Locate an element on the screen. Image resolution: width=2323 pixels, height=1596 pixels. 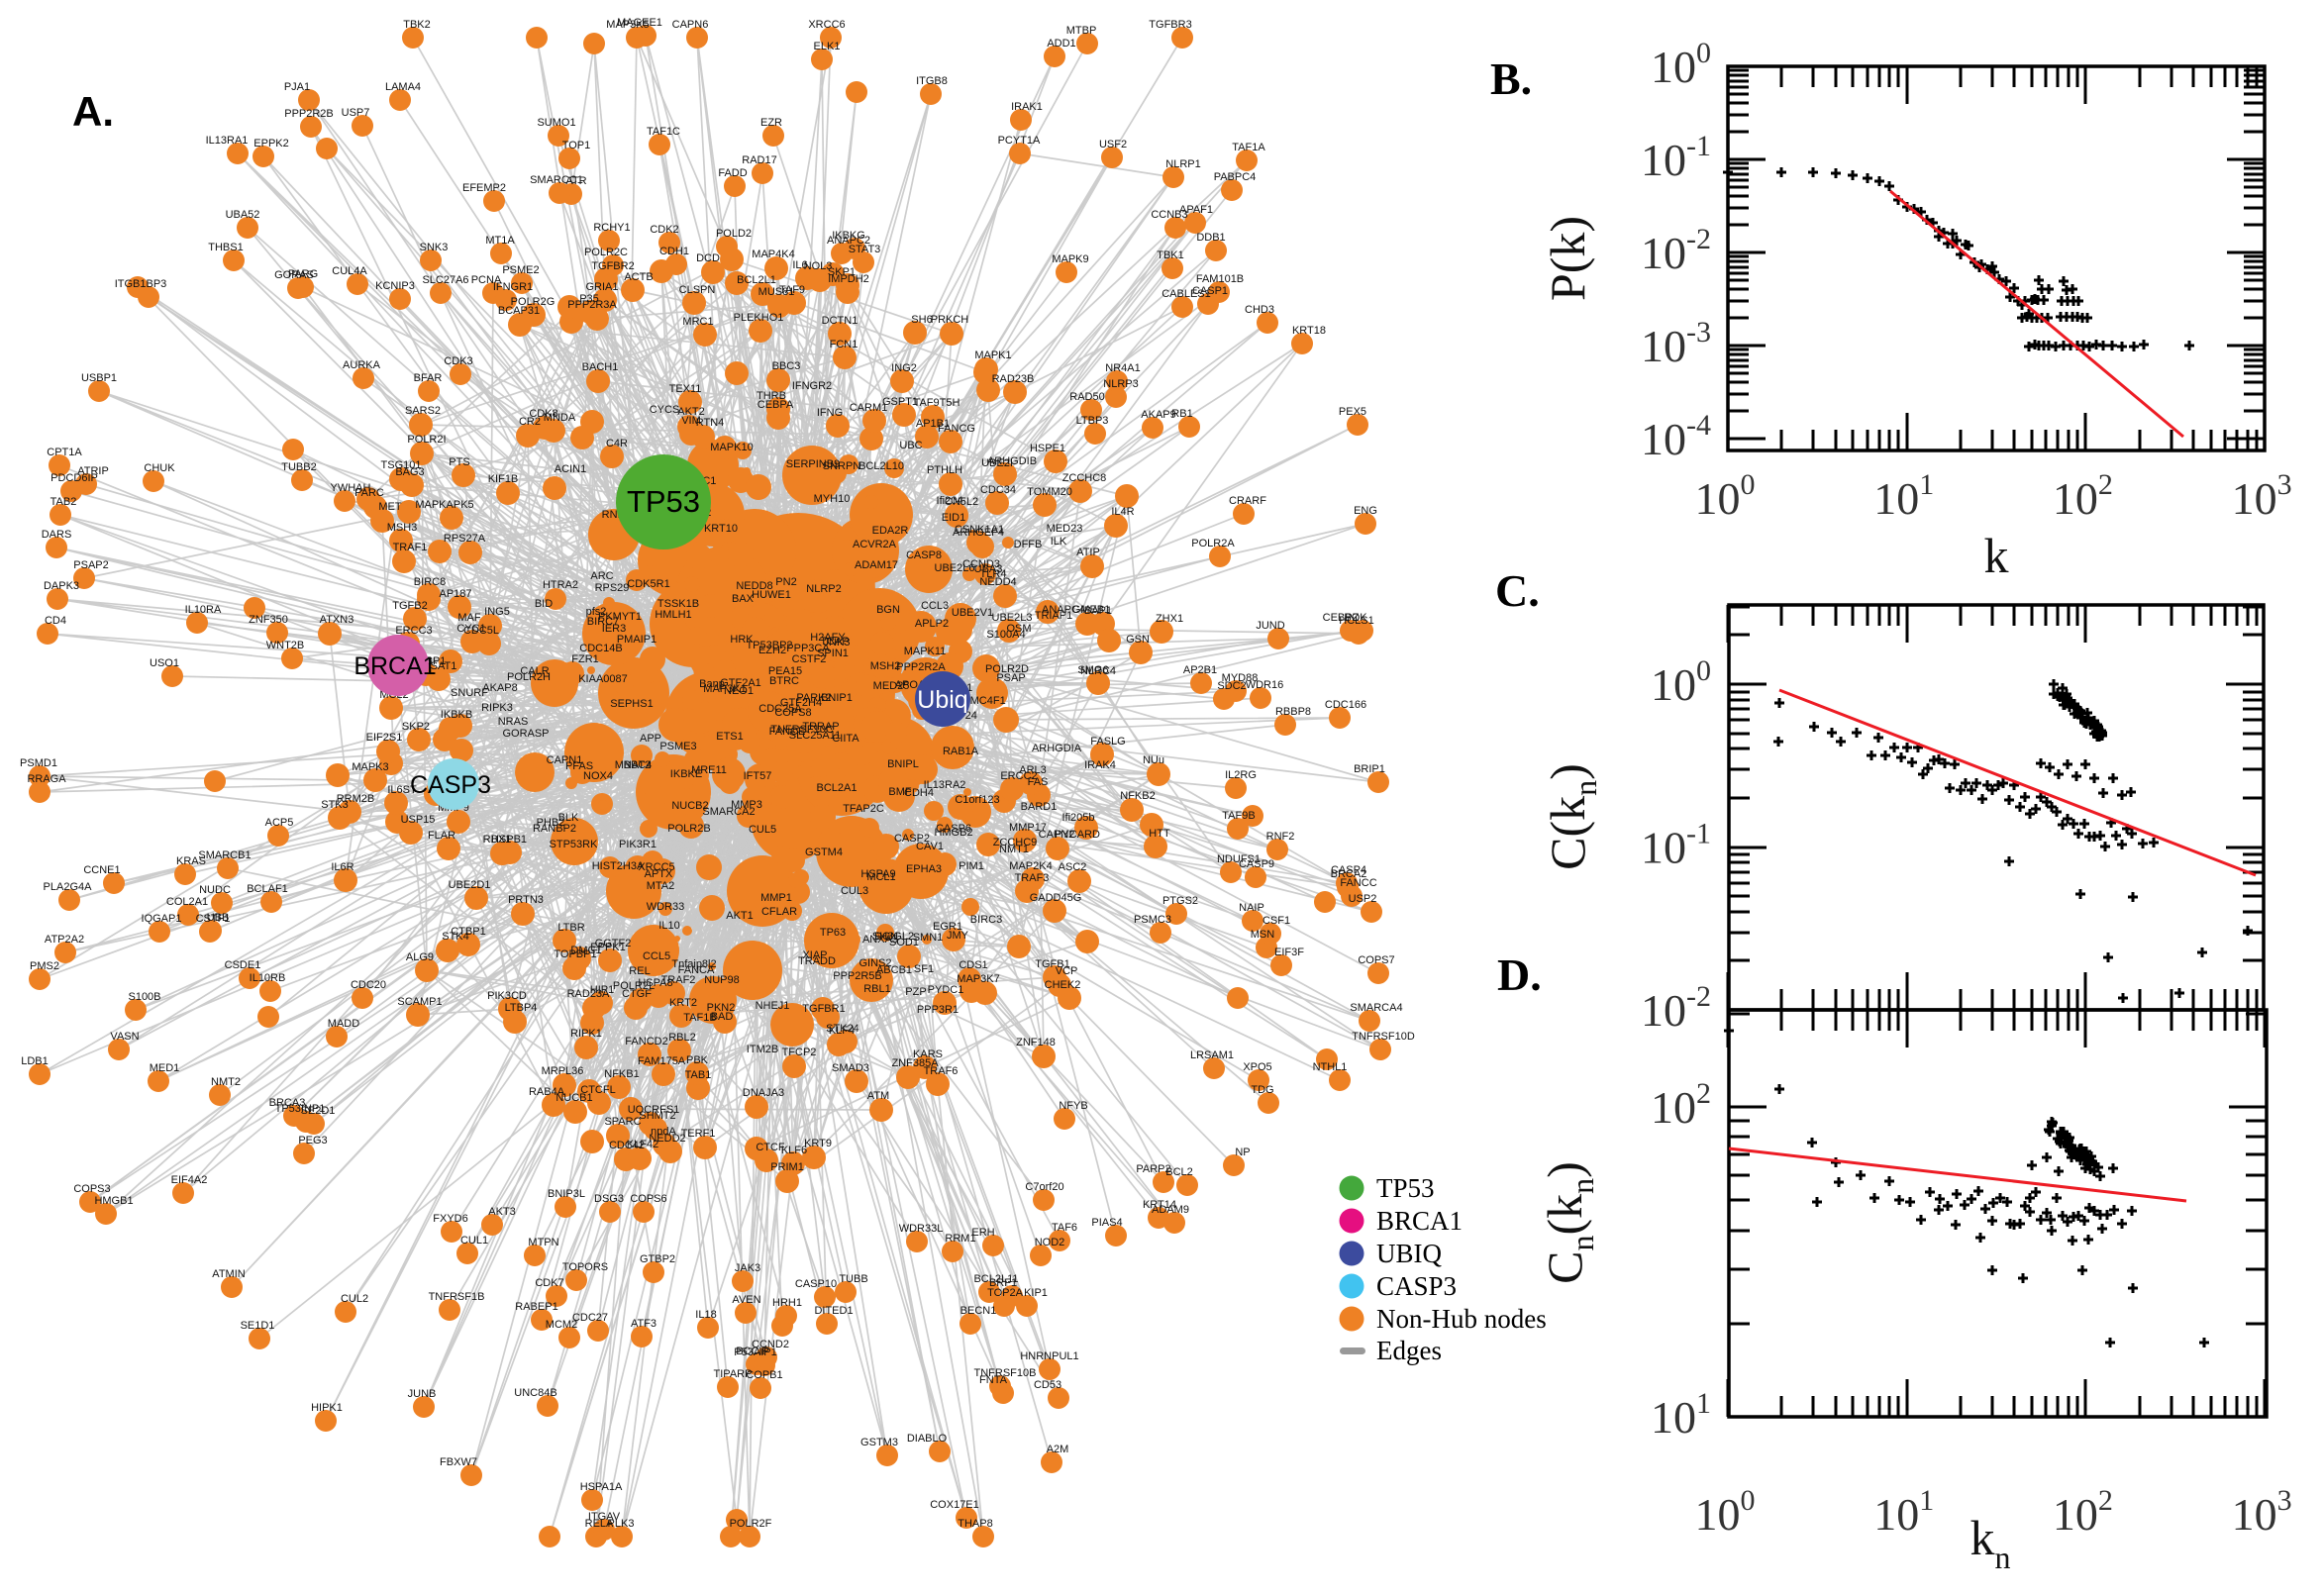
svg-text: UNC84B is located at coordinates (535, 1393).